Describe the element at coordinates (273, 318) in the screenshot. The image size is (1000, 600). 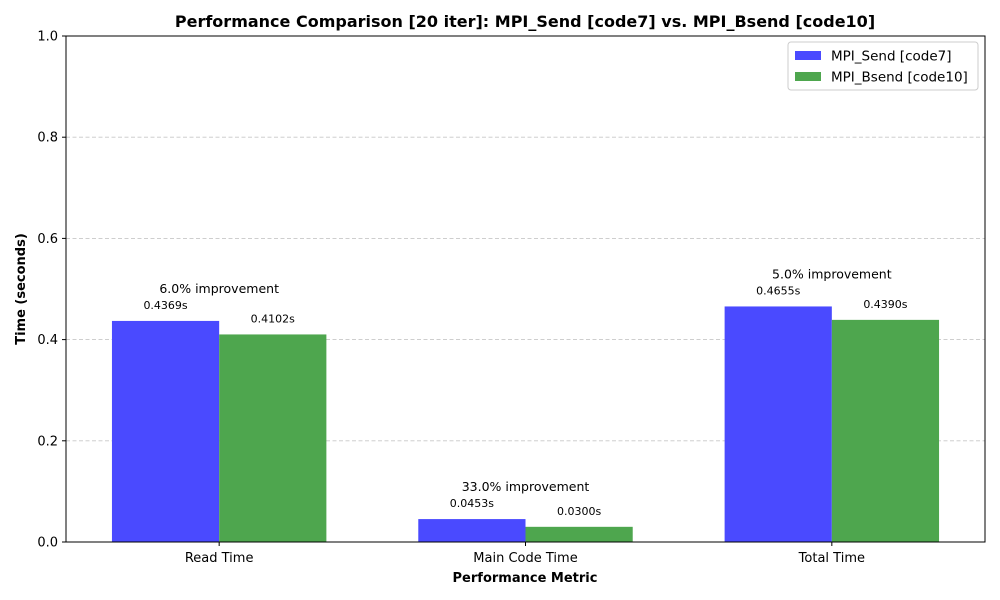
I see `data-label: 0.4102s` at that location.